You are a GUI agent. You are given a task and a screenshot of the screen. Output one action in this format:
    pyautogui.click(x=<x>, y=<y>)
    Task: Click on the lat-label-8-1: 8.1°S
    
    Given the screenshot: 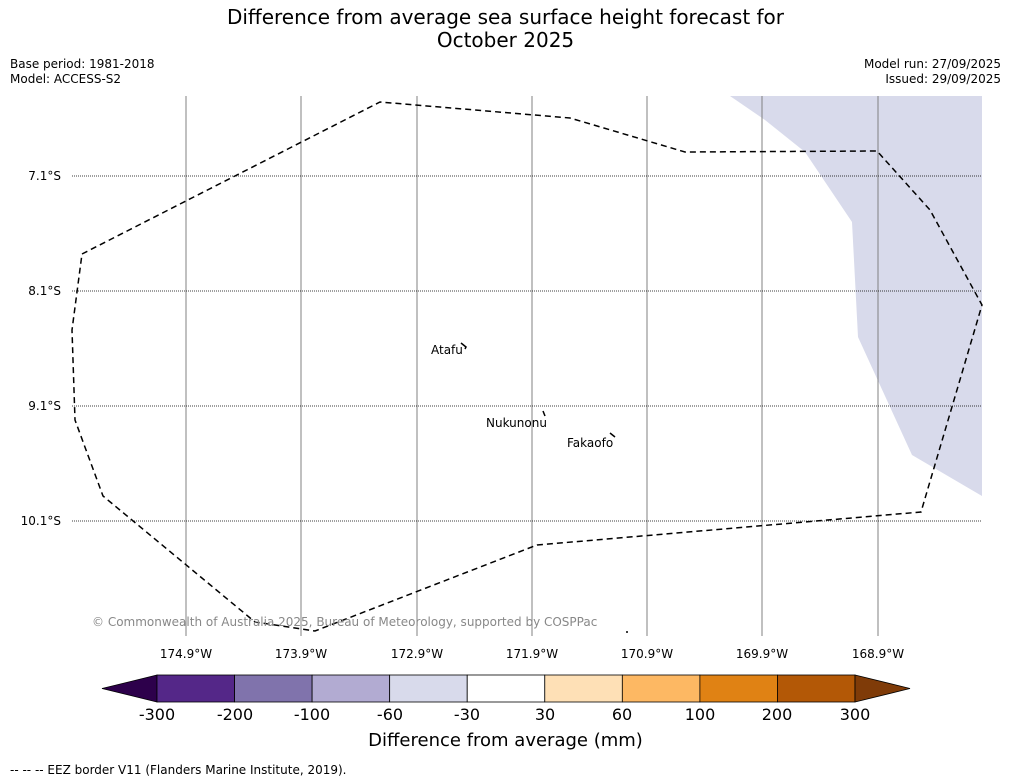 What is the action you would take?
    pyautogui.click(x=44, y=291)
    